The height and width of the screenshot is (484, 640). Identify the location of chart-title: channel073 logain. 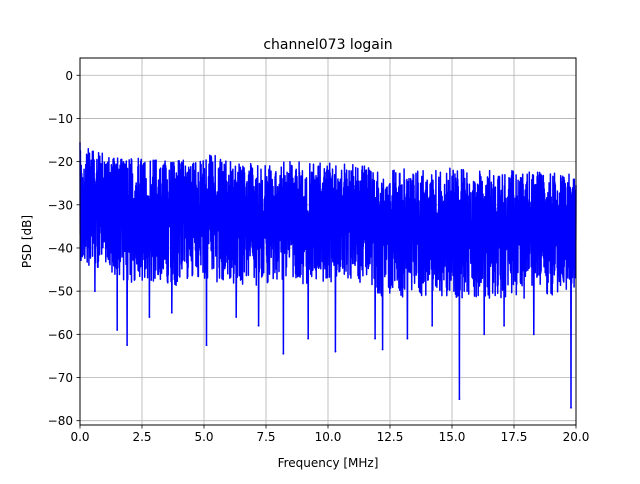
(327, 45).